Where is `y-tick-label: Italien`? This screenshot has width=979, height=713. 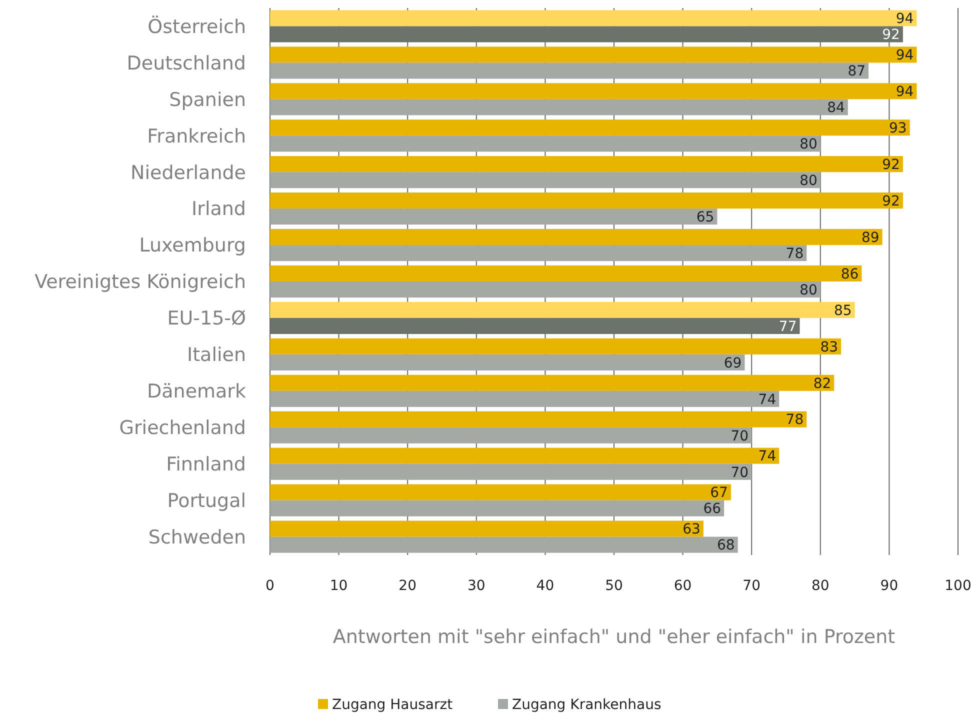
y-tick-label: Italien is located at coordinates (216, 355).